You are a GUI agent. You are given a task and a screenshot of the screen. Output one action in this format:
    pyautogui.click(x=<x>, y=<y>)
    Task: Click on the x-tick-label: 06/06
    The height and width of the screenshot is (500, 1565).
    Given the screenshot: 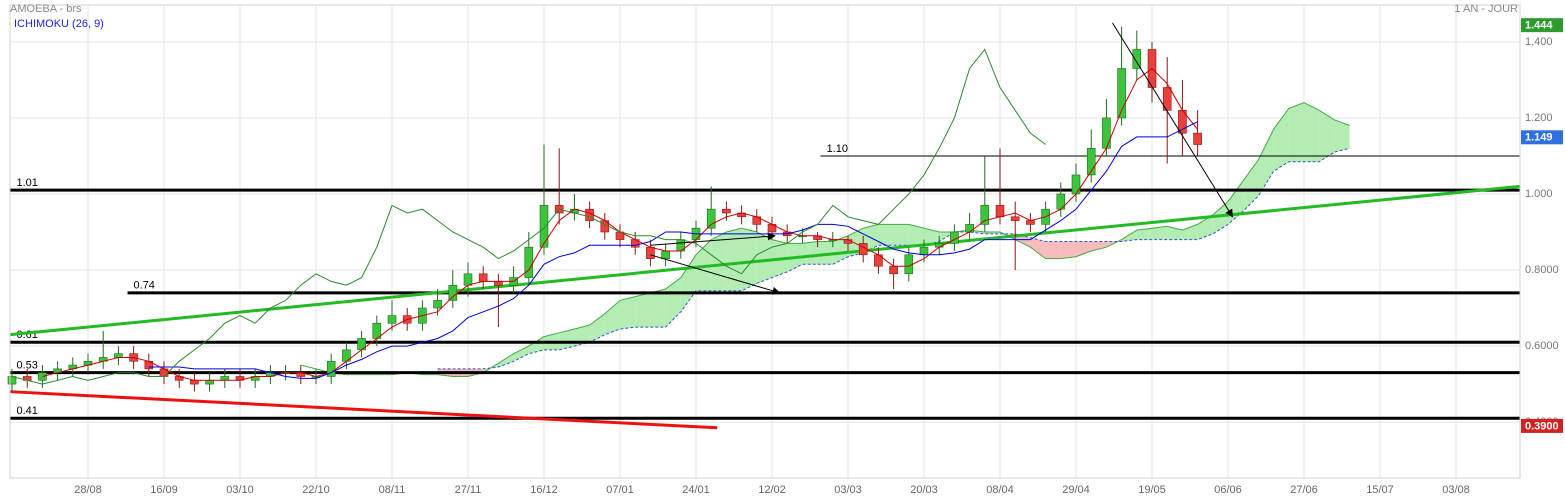 What is the action you would take?
    pyautogui.click(x=1228, y=490)
    